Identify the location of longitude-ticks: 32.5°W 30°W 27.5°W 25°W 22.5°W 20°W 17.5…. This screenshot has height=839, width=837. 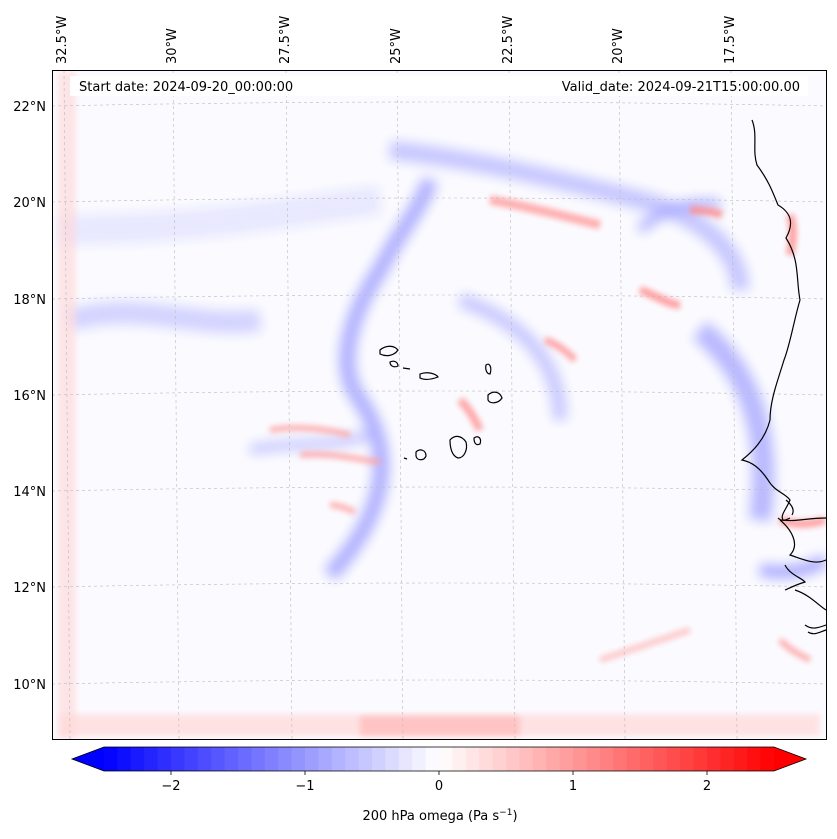
(396, 40).